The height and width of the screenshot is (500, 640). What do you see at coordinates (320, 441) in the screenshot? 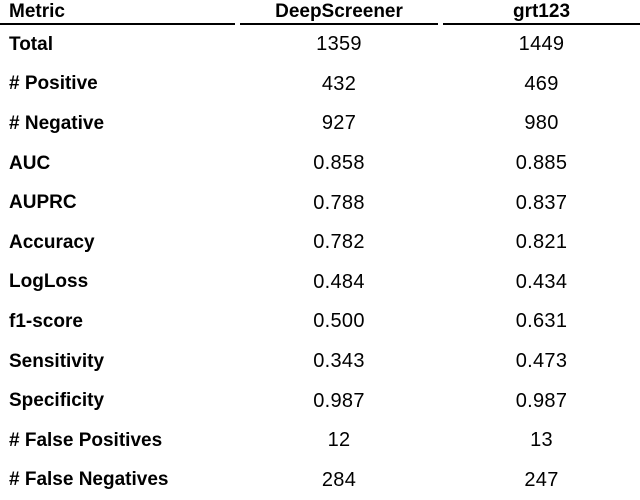
I see `table-row: # False Positives 12 13` at bounding box center [320, 441].